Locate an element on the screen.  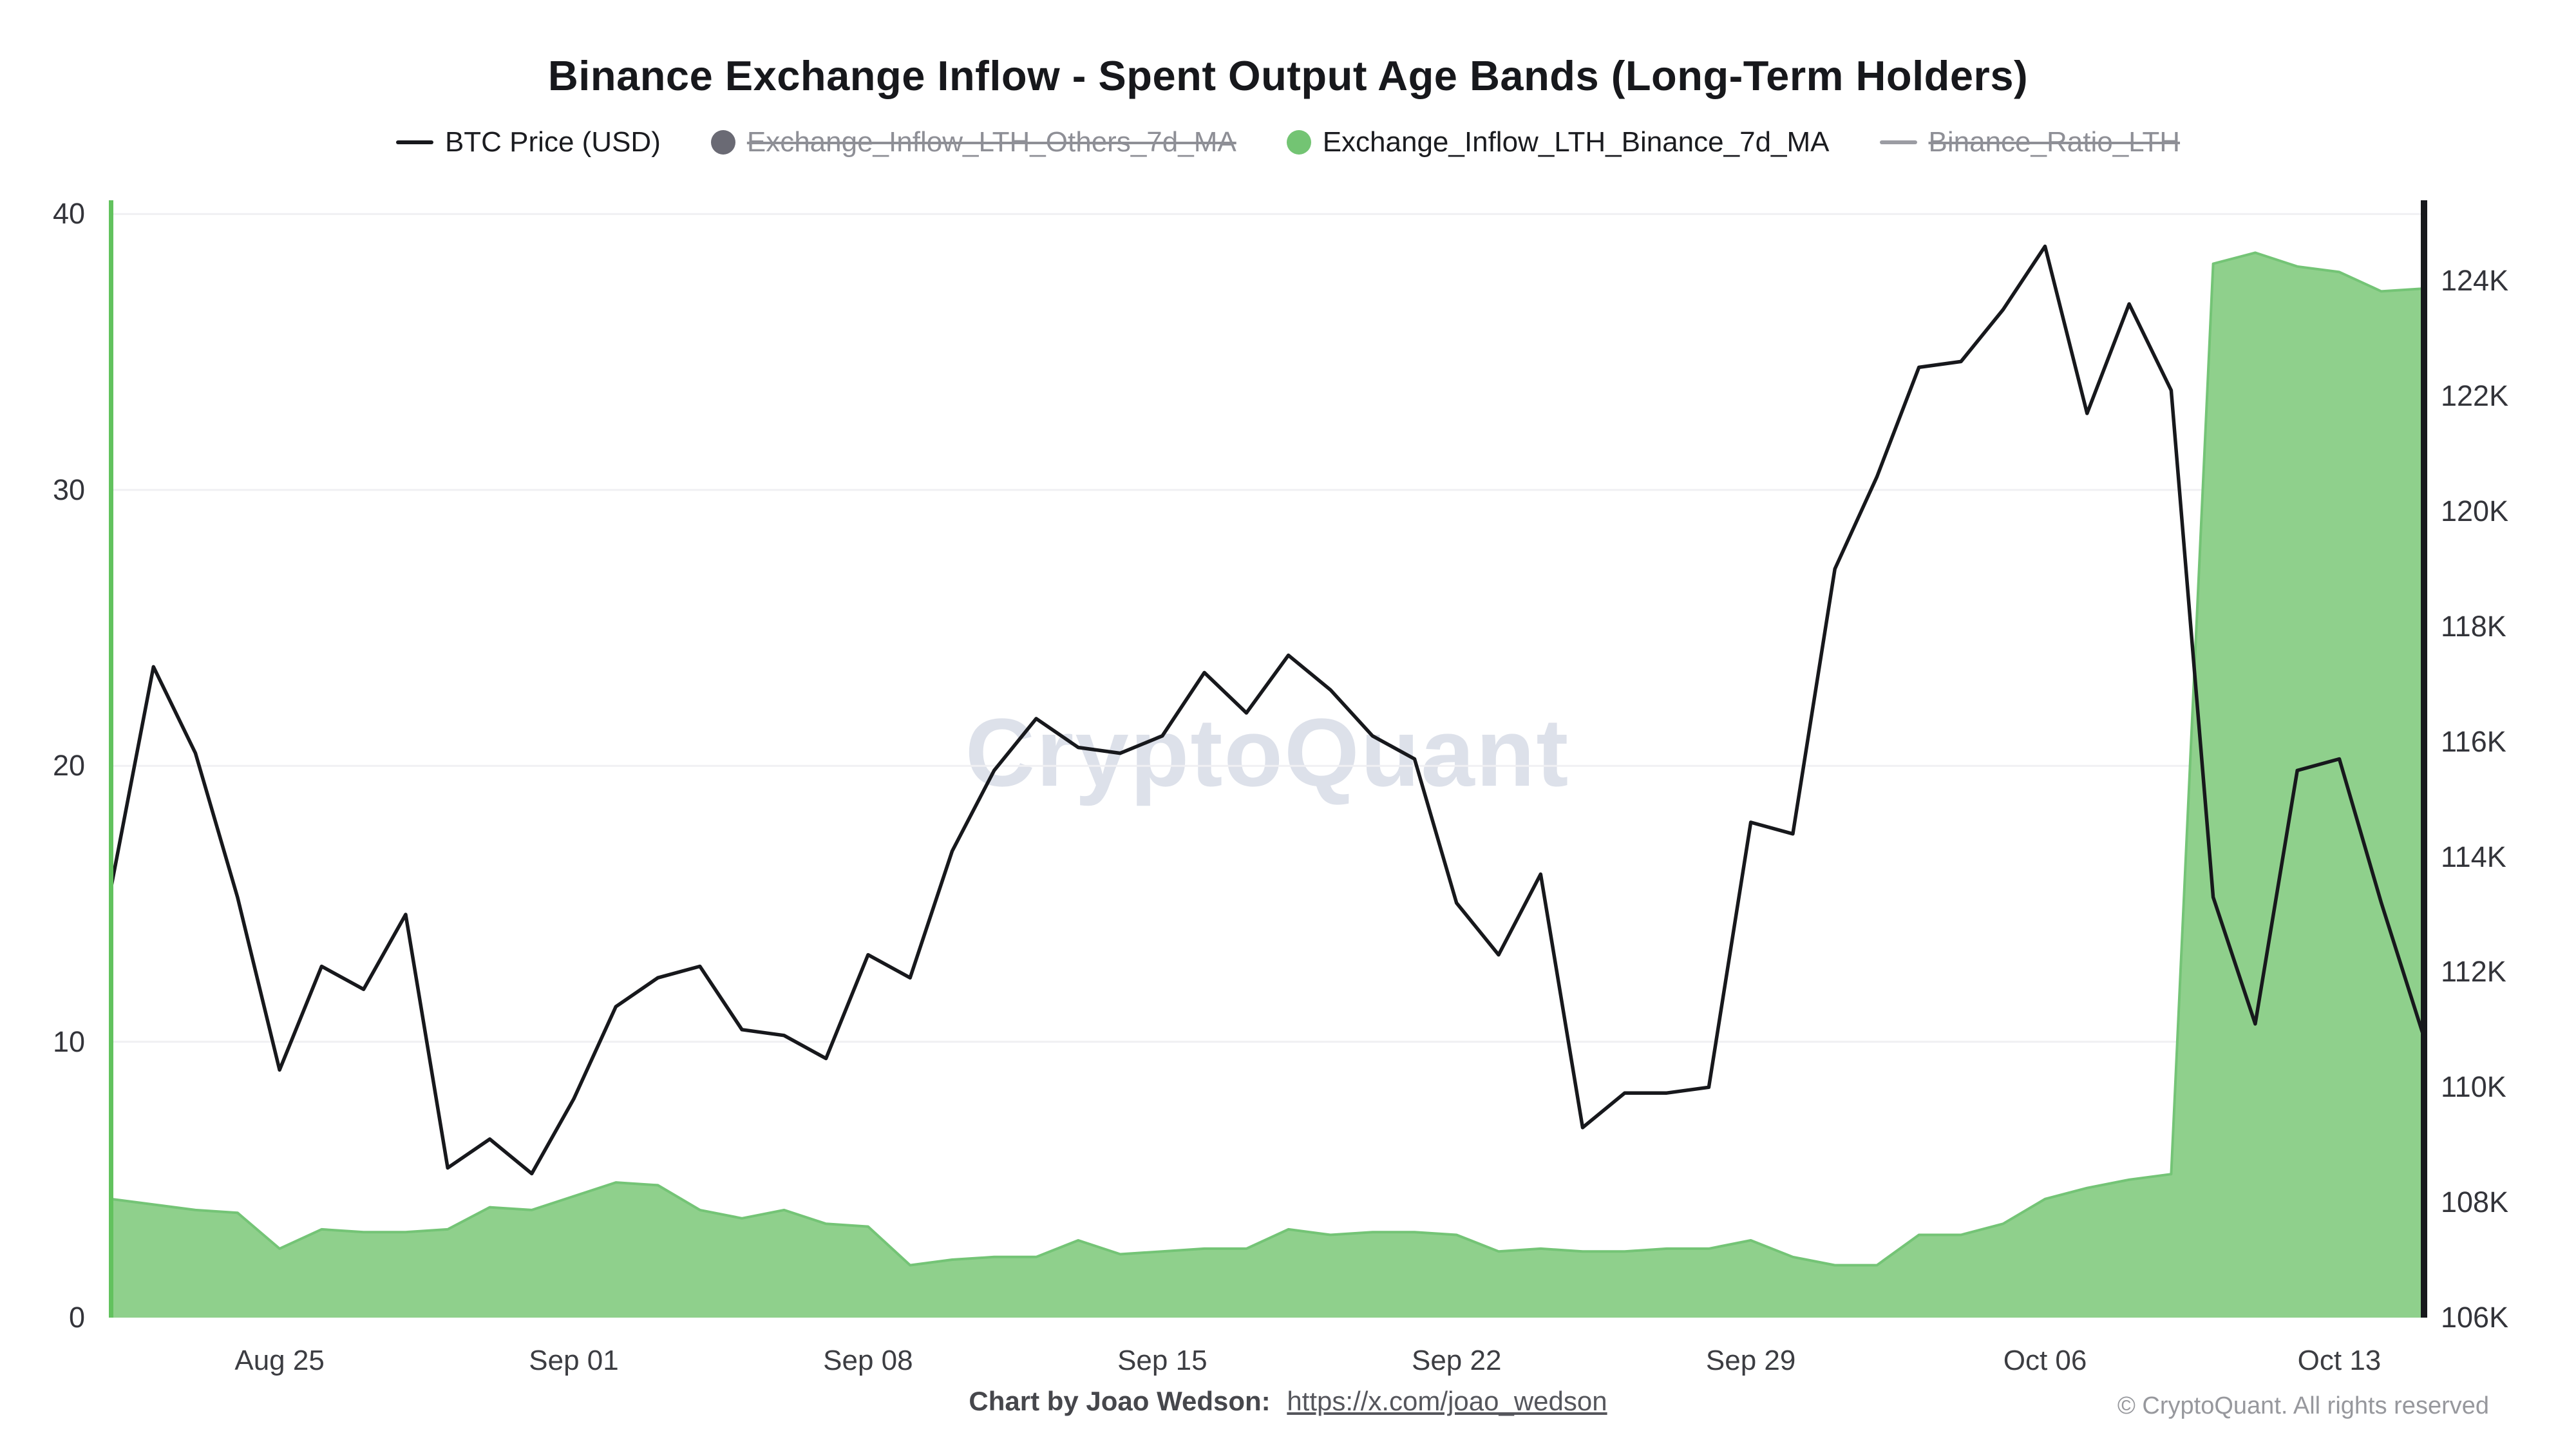
right-axis-tick-label: 110K is located at coordinates (2473, 1087).